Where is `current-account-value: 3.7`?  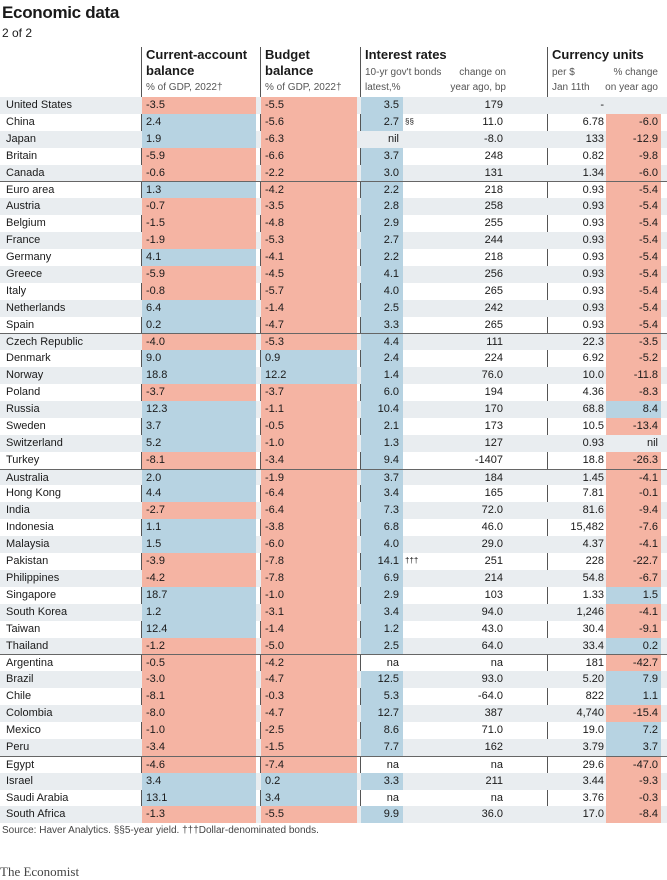 current-account-value: 3.7 is located at coordinates (199, 426).